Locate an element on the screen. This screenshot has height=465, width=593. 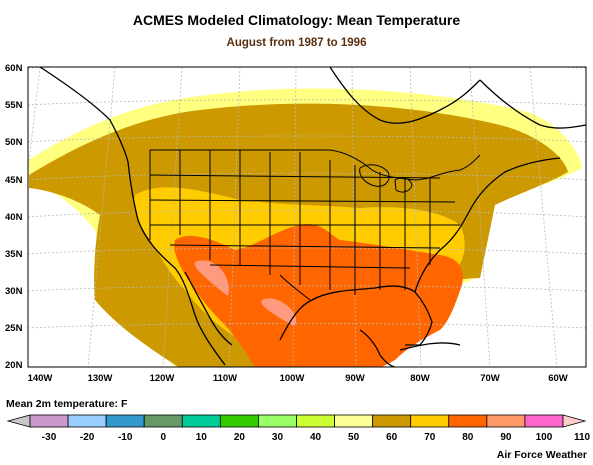
lon-label: 110W is located at coordinates (225, 378).